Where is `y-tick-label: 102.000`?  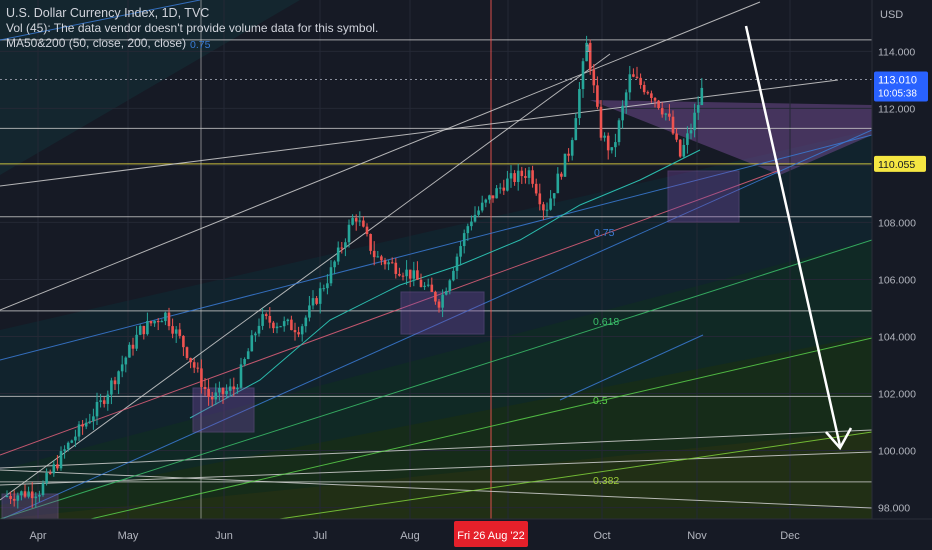 y-tick-label: 102.000 is located at coordinates (897, 395).